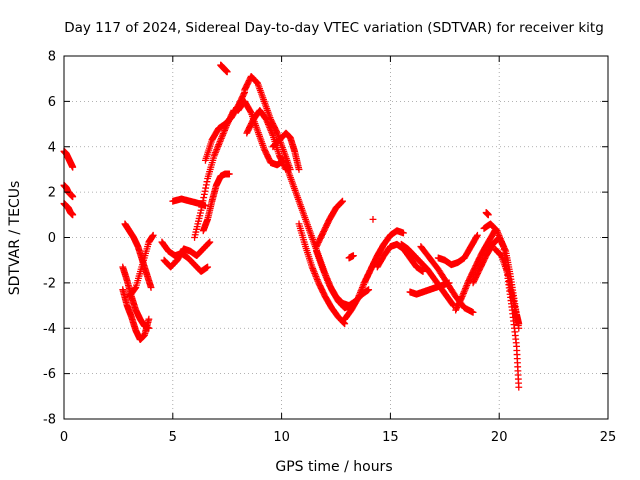 The height and width of the screenshot is (480, 640). Describe the element at coordinates (281, 437) in the screenshot. I see `x-tick-label: 10` at that location.